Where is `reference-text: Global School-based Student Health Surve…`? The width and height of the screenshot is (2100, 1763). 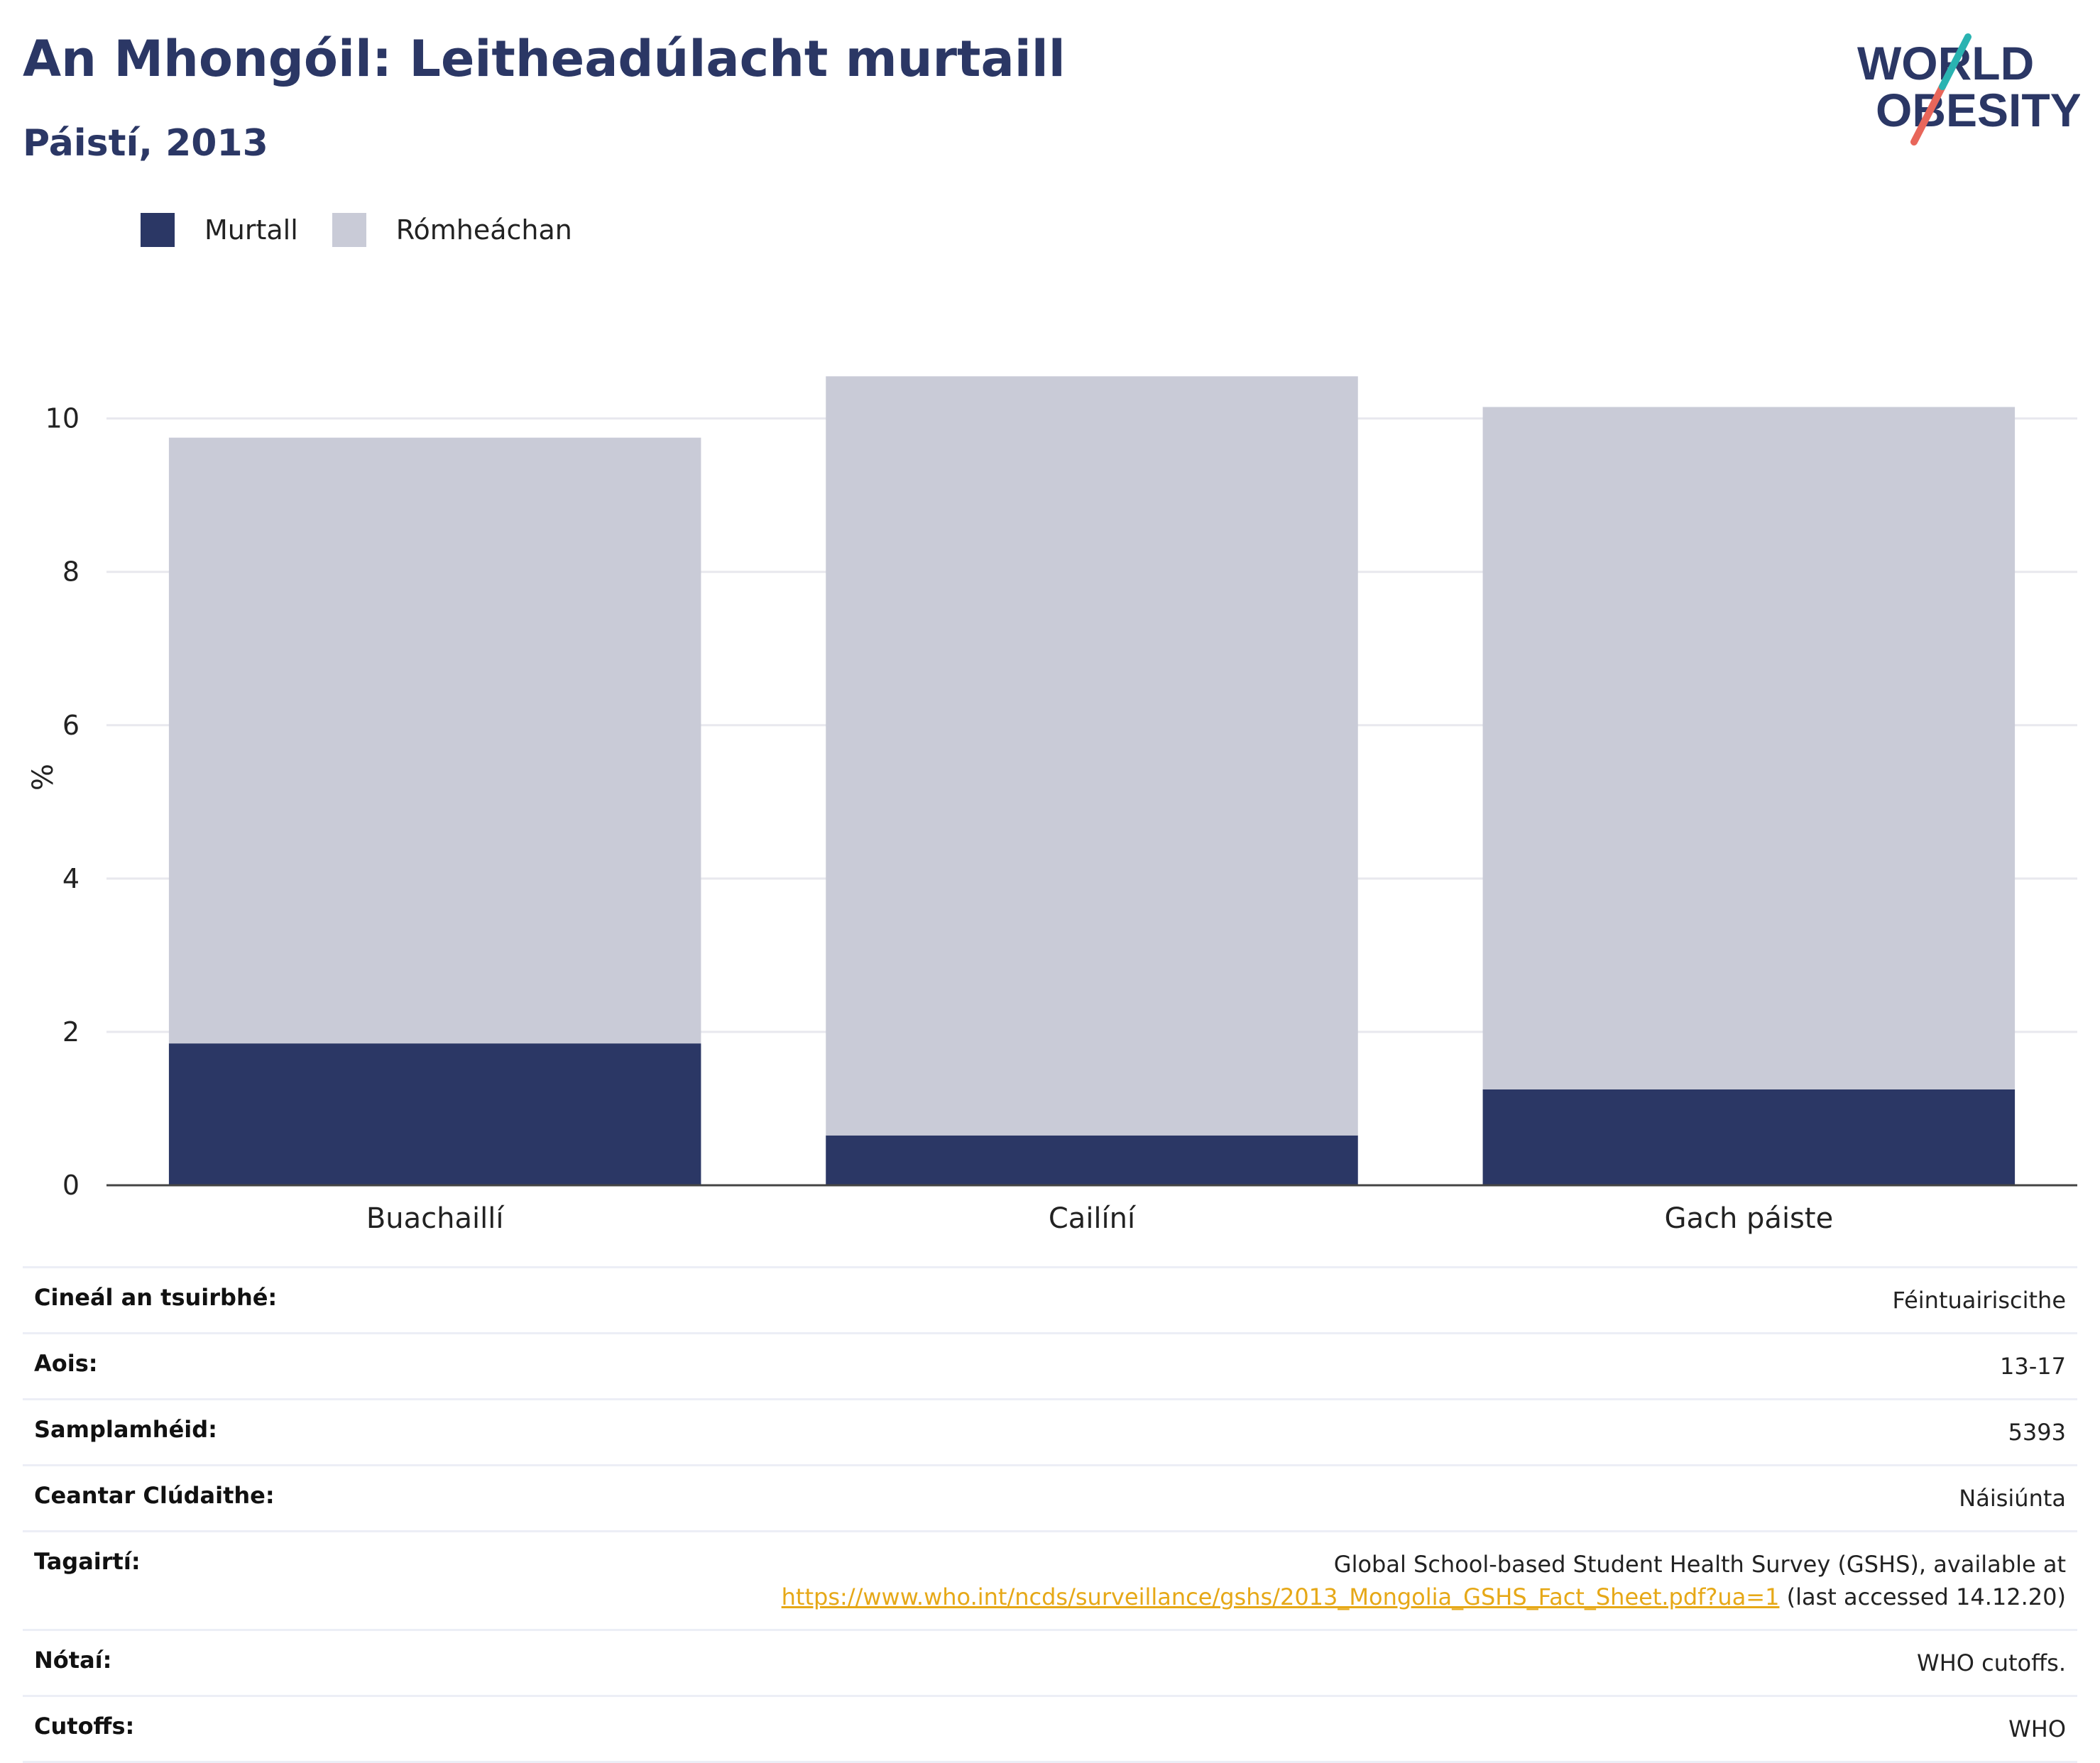
reference-text: Global School-based Student Health Surve… is located at coordinates (1699, 1564).